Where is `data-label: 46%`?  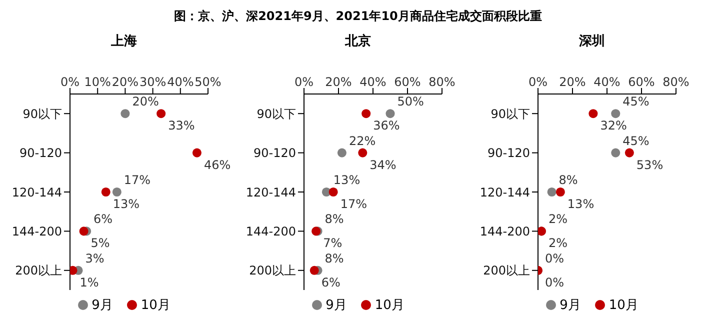
data-label: 46% is located at coordinates (217, 165).